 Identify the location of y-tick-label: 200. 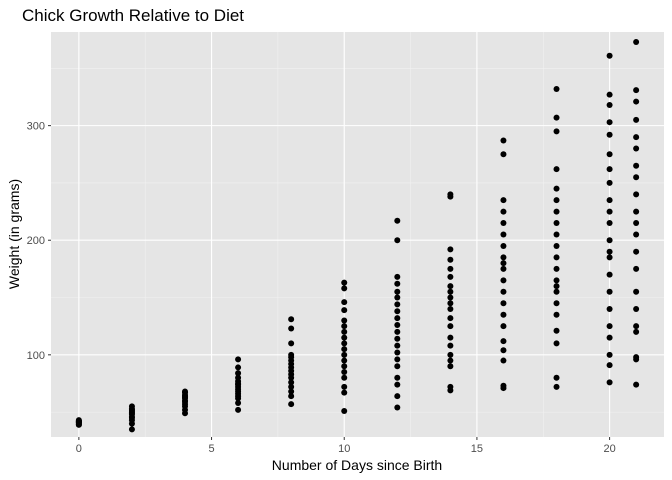
(36, 241).